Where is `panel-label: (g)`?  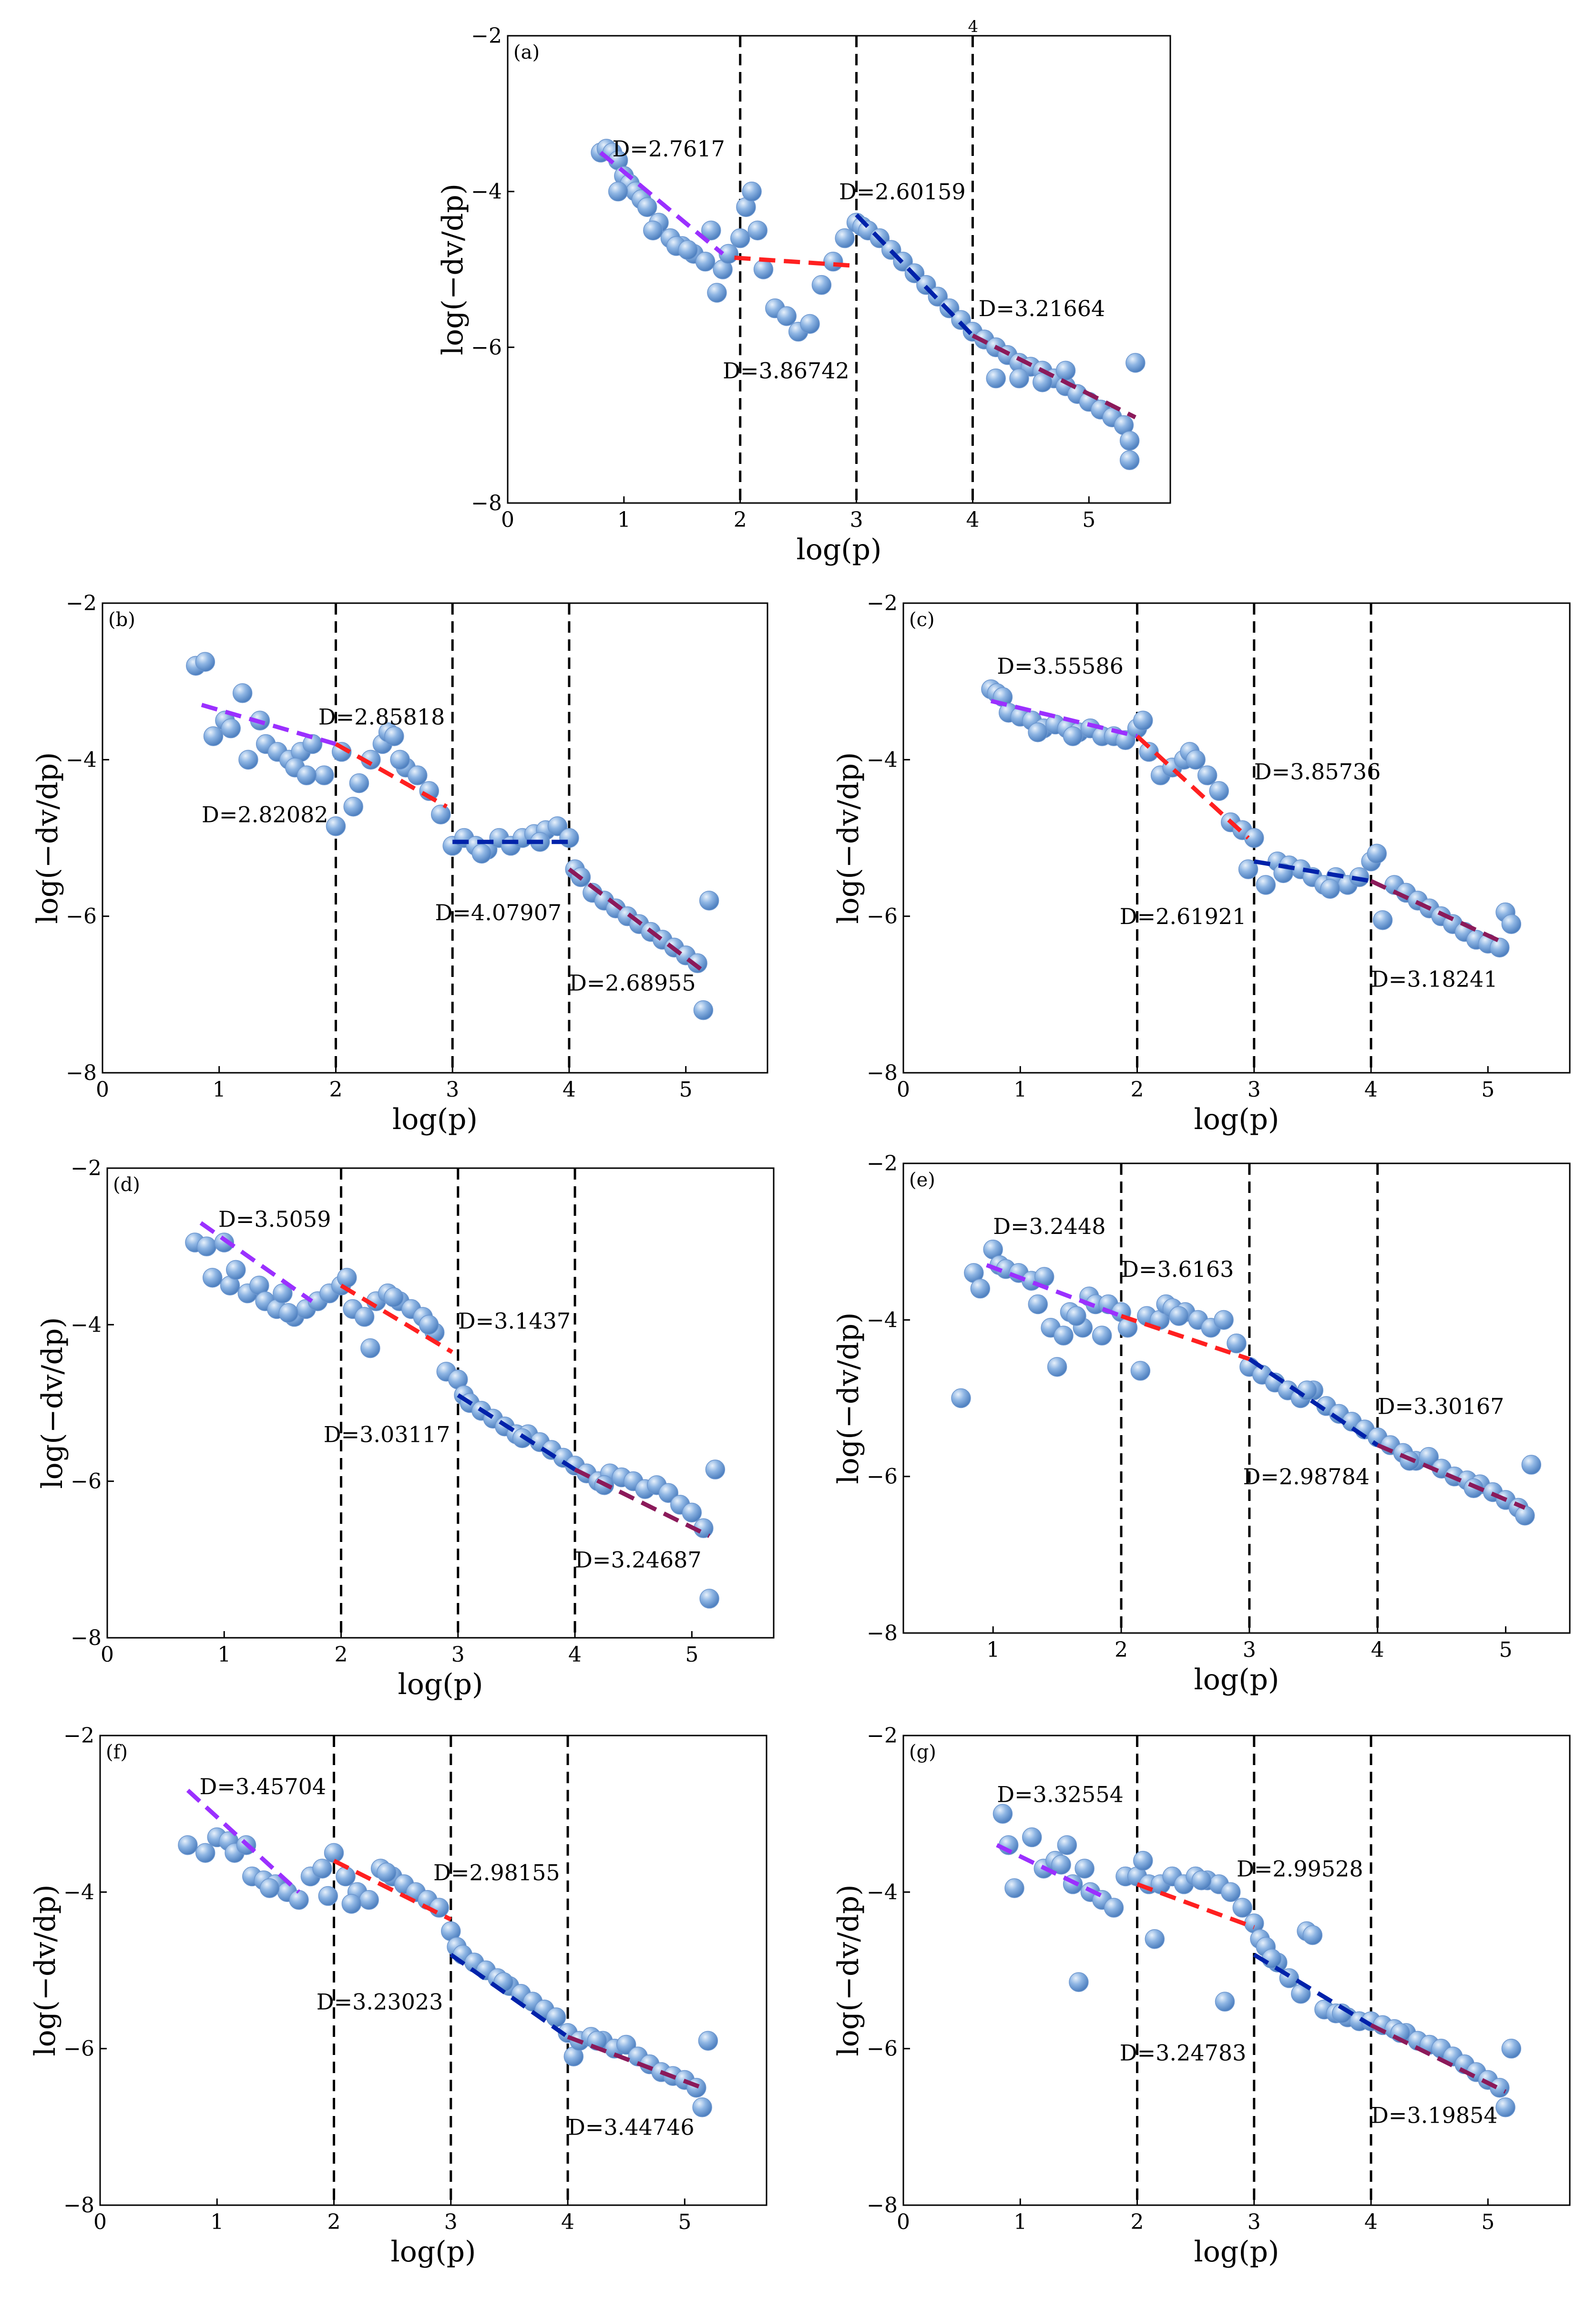
panel-label: (g) is located at coordinates (922, 1752).